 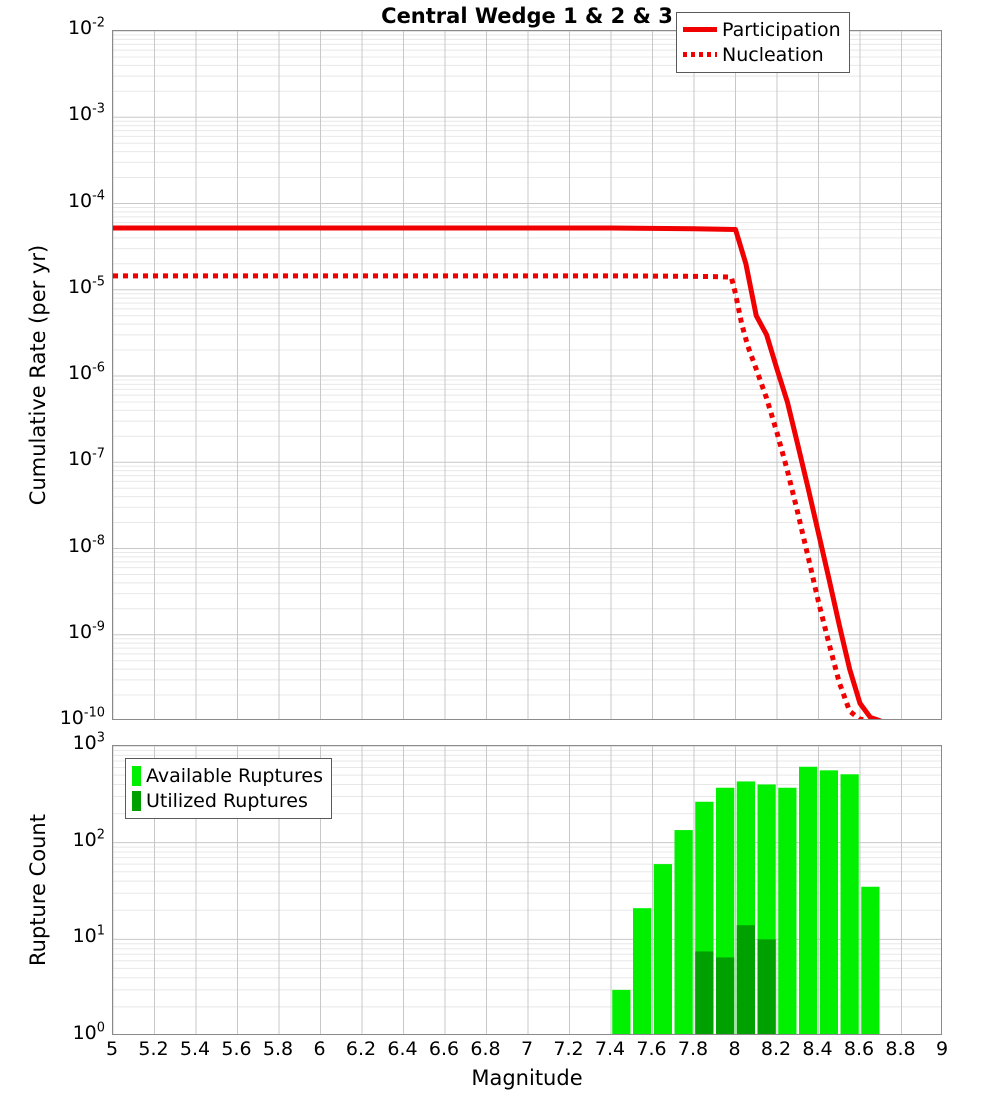 What do you see at coordinates (773, 54) in the screenshot?
I see `legend-label-nucleation: Nucleation` at bounding box center [773, 54].